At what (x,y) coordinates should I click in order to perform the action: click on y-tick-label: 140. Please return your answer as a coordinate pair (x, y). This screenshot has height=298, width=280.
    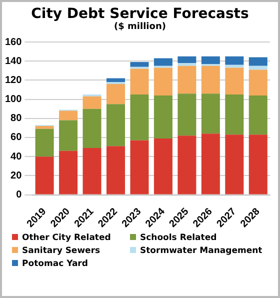
    Looking at the image, I should click on (13, 61).